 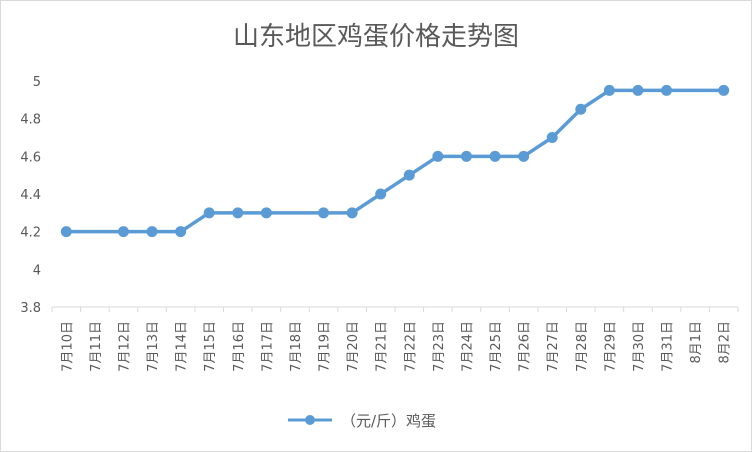 What do you see at coordinates (582, 346) in the screenshot?
I see `x-tick-label: 7月28日` at bounding box center [582, 346].